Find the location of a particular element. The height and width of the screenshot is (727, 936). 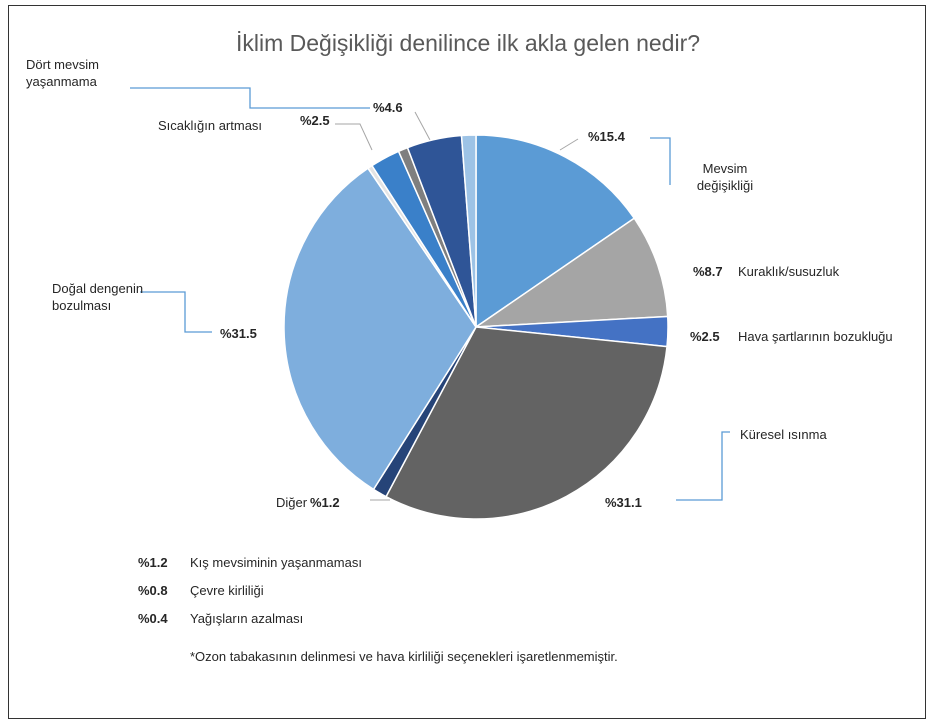

category-label: Kış mevsiminin yaşanmaması is located at coordinates (276, 562).